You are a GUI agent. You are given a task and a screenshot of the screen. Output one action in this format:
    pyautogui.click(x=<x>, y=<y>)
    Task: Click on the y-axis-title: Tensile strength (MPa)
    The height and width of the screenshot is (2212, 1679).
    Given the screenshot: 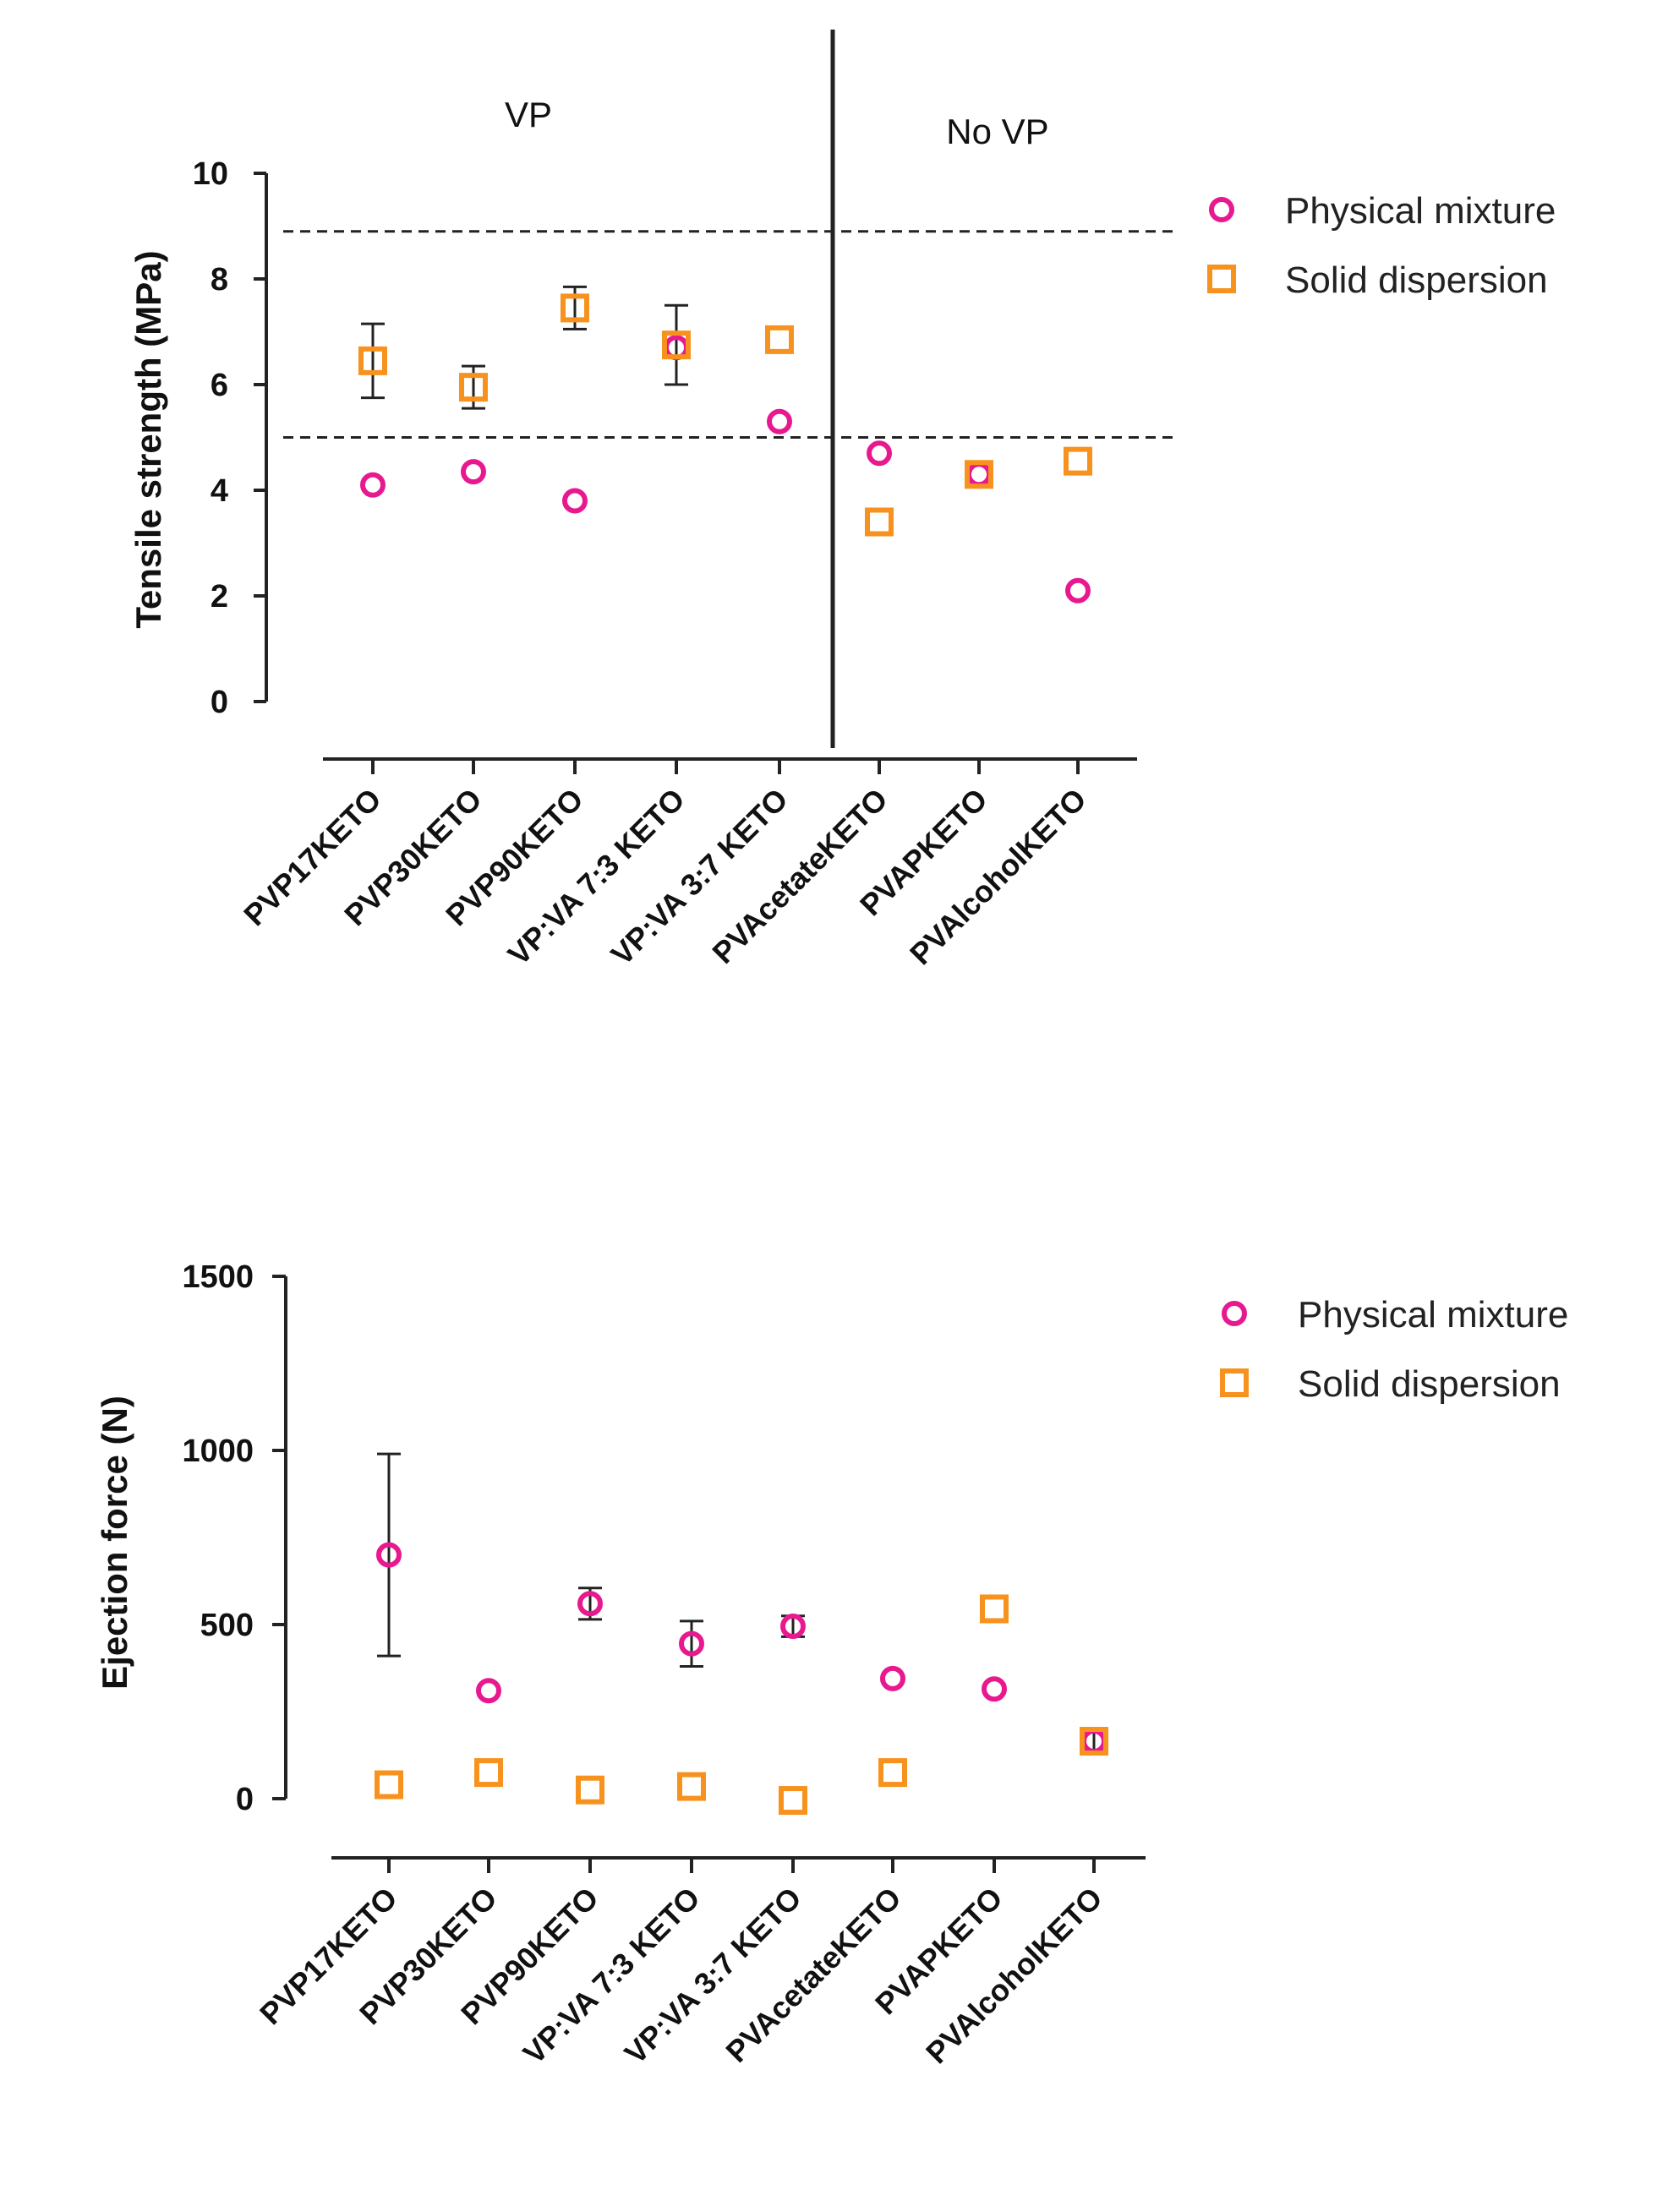 What is the action you would take?
    pyautogui.click(x=149, y=439)
    